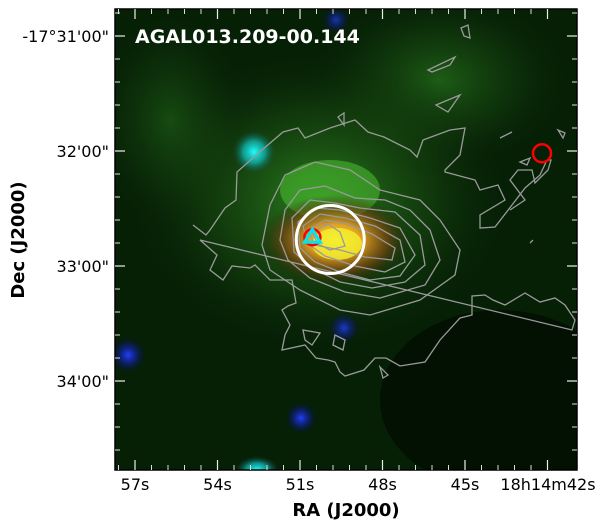 Image resolution: width=606 pixels, height=529 pixels. I want to click on y-tick-label: 33'00", so click(83, 266).